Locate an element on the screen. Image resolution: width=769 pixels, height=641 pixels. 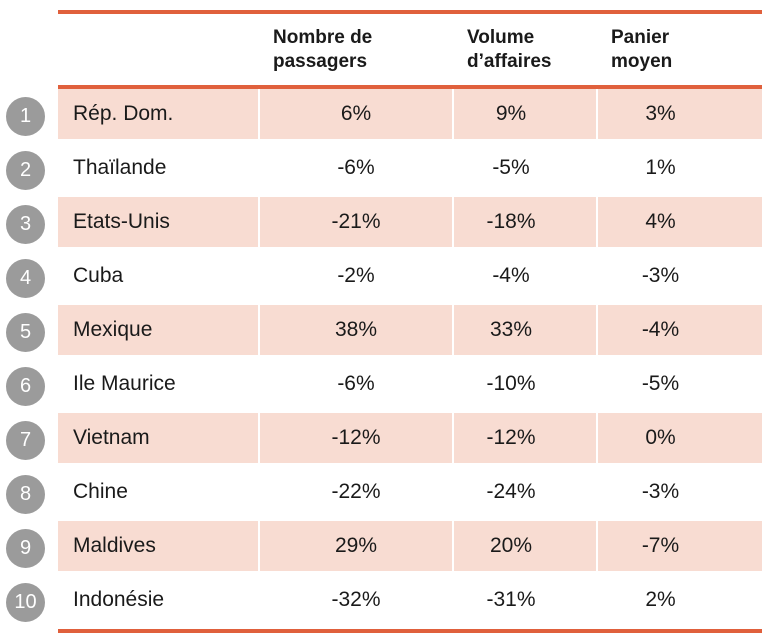
passengers-cell: 38% is located at coordinates (355, 330).